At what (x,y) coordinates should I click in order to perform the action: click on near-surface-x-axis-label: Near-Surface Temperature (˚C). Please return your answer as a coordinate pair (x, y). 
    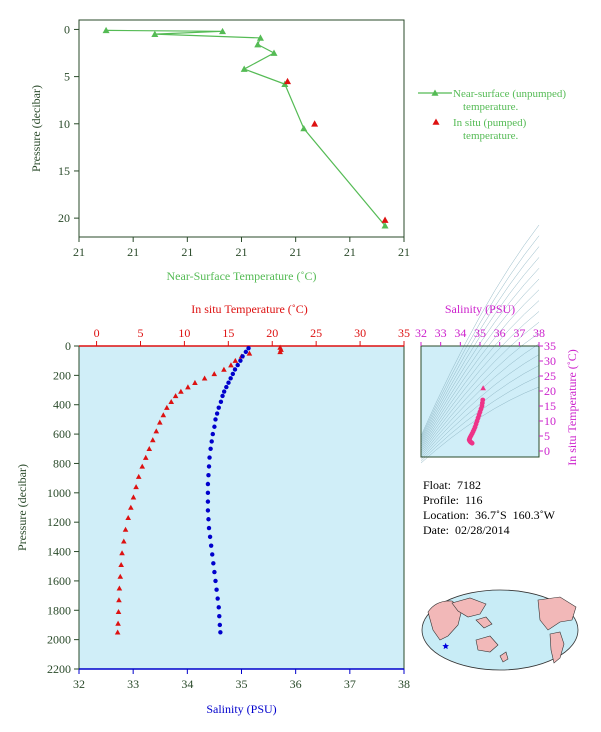
    Looking at the image, I should click on (242, 276).